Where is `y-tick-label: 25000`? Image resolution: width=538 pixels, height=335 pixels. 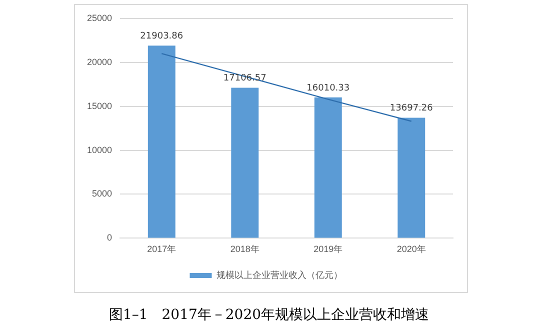
y-tick-label: 25000 is located at coordinates (99, 17).